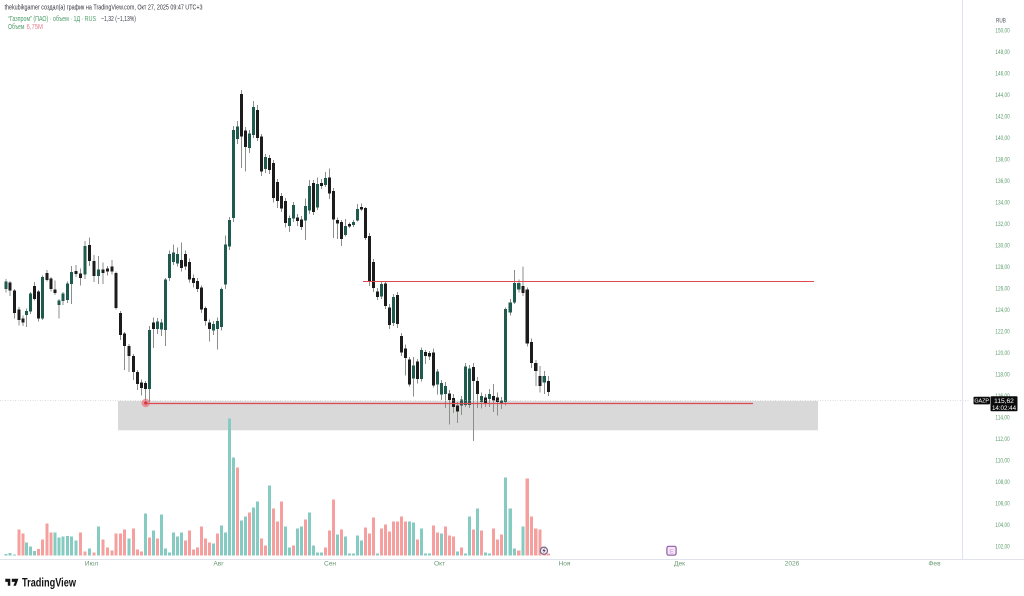 The width and height of the screenshot is (1024, 596). I want to click on svg-text: 110,00, so click(1002, 460).